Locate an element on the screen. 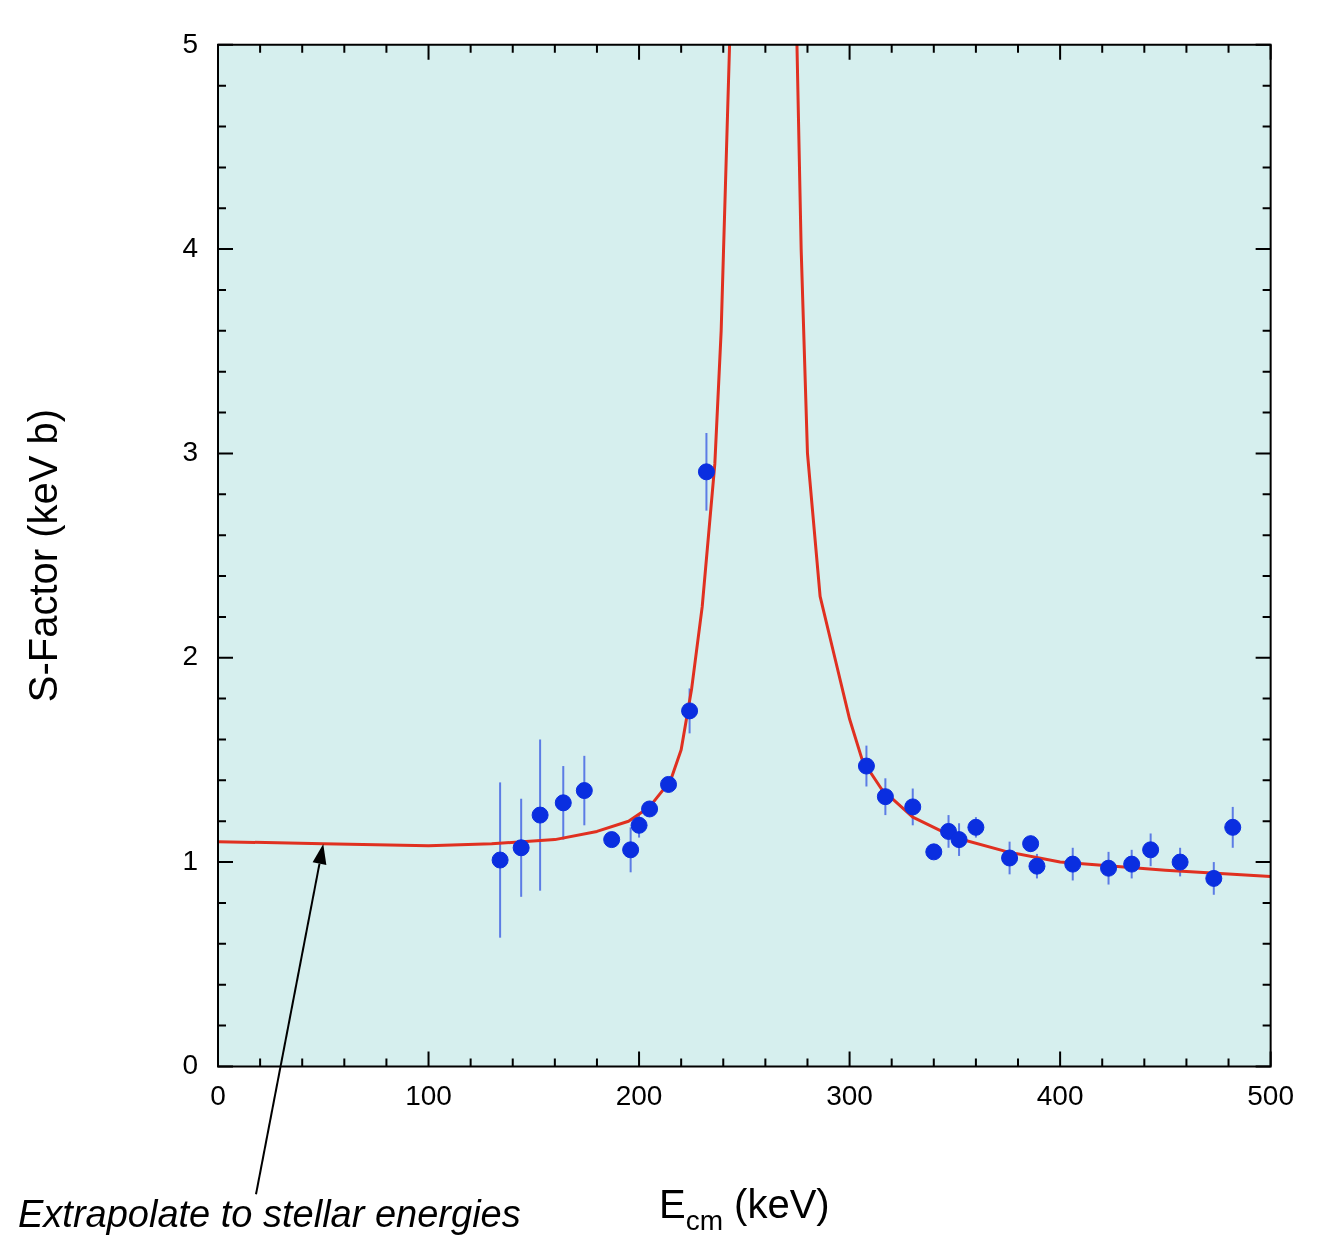 The width and height of the screenshot is (1317, 1251). y-tick-label: 1 is located at coordinates (190, 860).